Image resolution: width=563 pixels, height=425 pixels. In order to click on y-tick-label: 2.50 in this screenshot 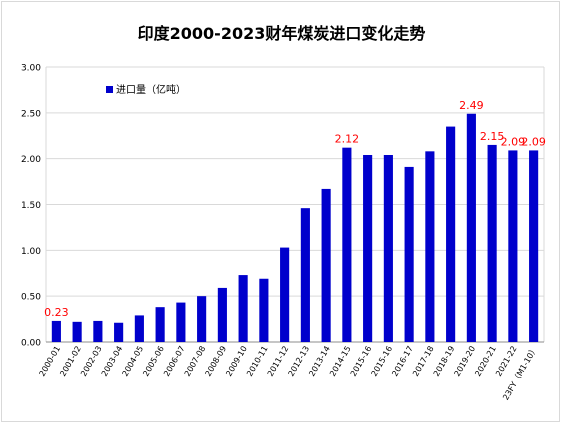, I will do `click(31, 114)`.